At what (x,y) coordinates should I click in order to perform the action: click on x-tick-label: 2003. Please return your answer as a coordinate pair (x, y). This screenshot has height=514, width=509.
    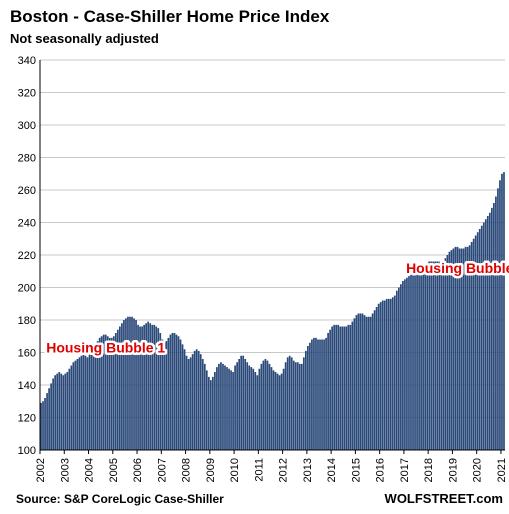
    Looking at the image, I should click on (65, 470).